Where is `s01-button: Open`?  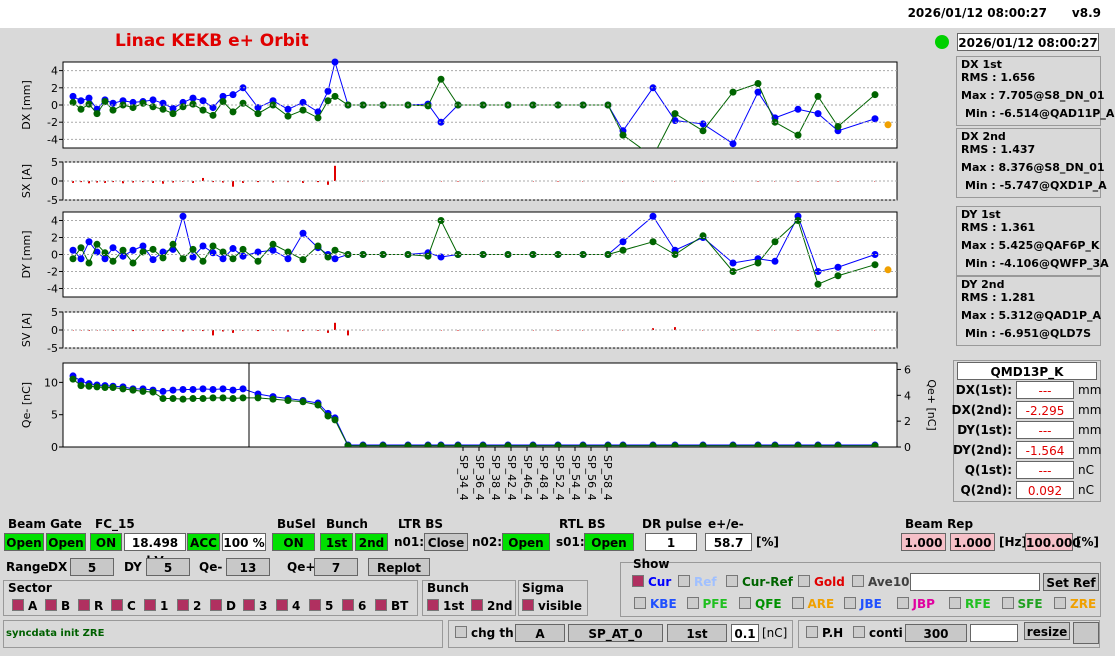 s01-button: Open is located at coordinates (609, 542).